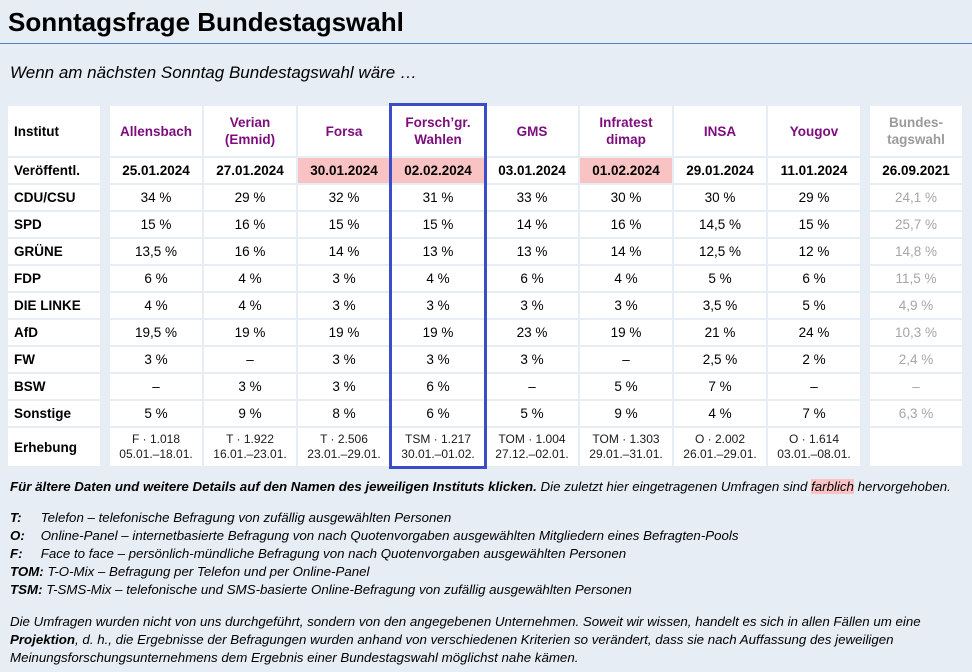 The width and height of the screenshot is (972, 672). What do you see at coordinates (916, 332) in the screenshot?
I see `value-cell-past-election: 10,3 %` at bounding box center [916, 332].